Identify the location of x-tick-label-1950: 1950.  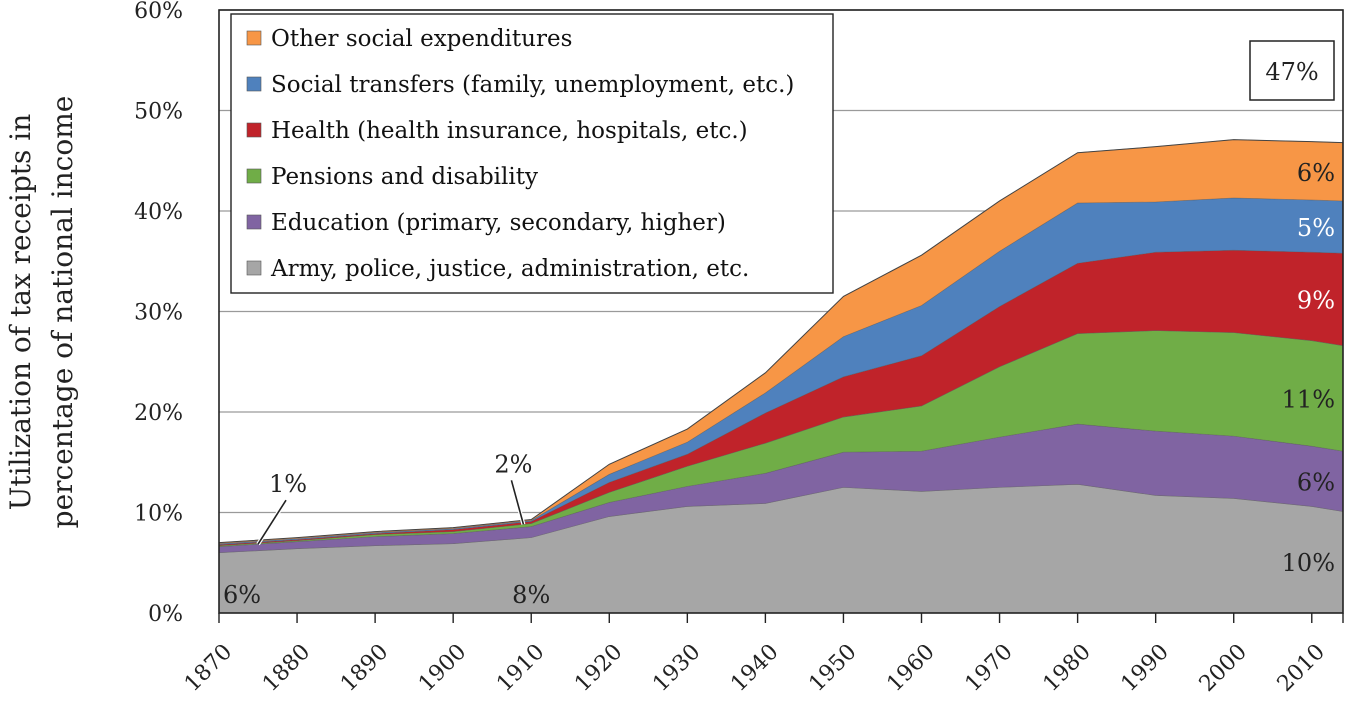
(832, 668).